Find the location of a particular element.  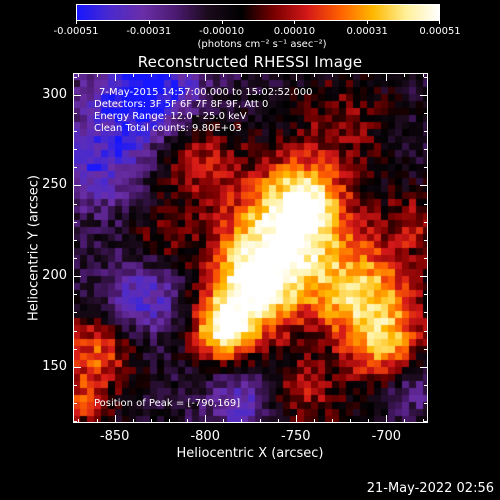

colorbar-tick-label: -0.00010 is located at coordinates (222, 31).